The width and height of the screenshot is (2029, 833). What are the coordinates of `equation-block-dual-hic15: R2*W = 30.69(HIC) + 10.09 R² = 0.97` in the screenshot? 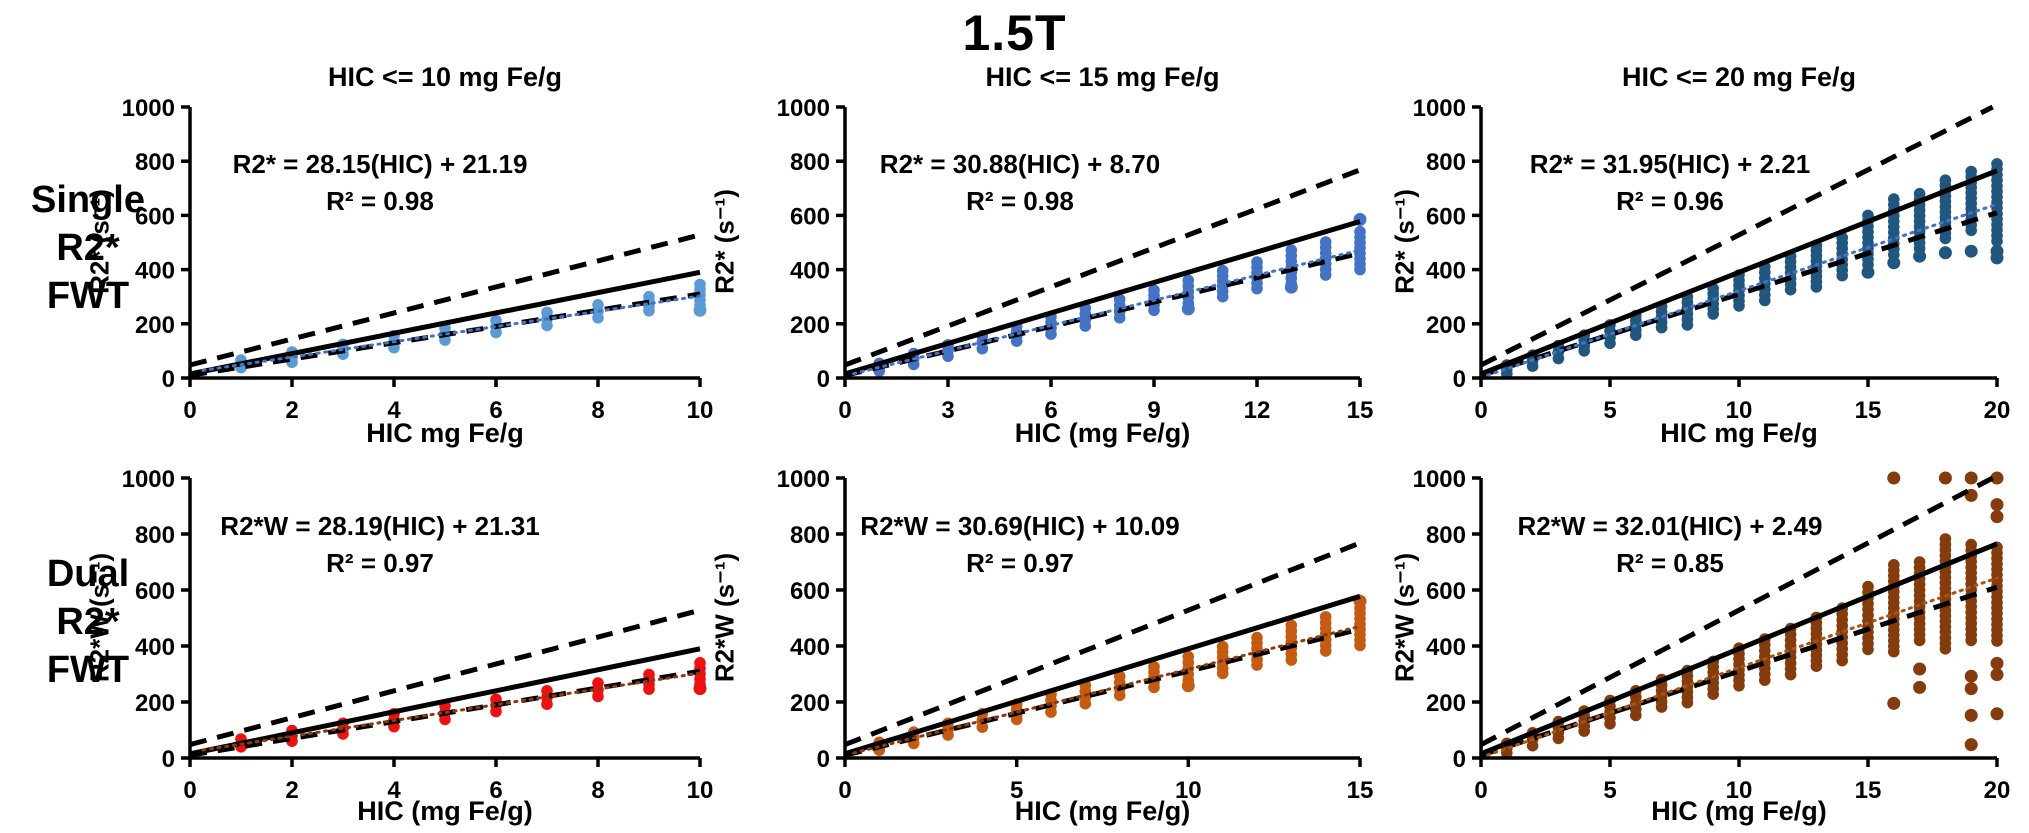 It's located at (1020, 545).